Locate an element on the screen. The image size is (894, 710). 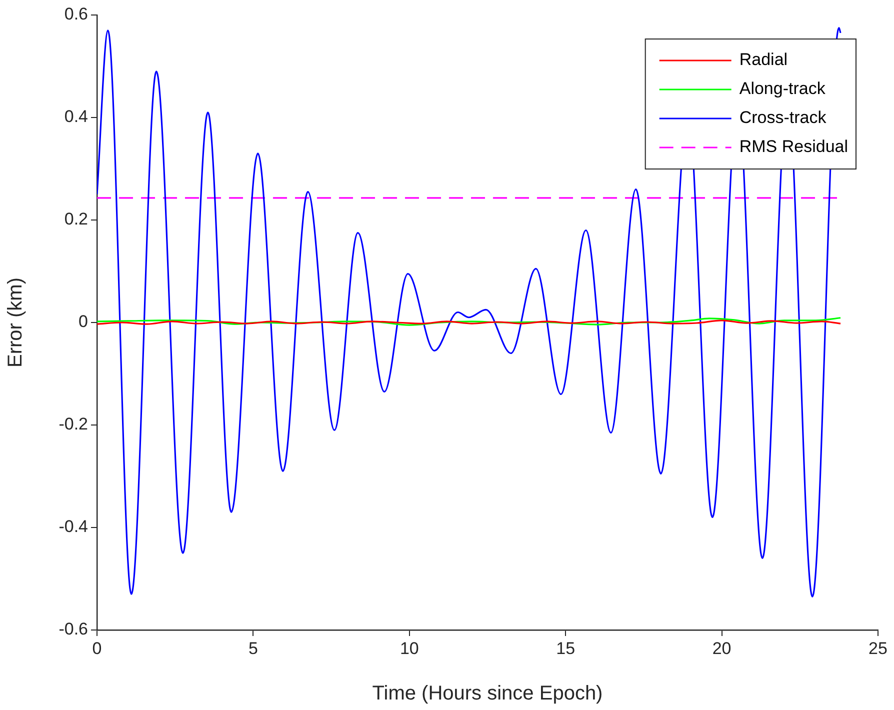
y-tick-label: 0.6 is located at coordinates (76, 14).